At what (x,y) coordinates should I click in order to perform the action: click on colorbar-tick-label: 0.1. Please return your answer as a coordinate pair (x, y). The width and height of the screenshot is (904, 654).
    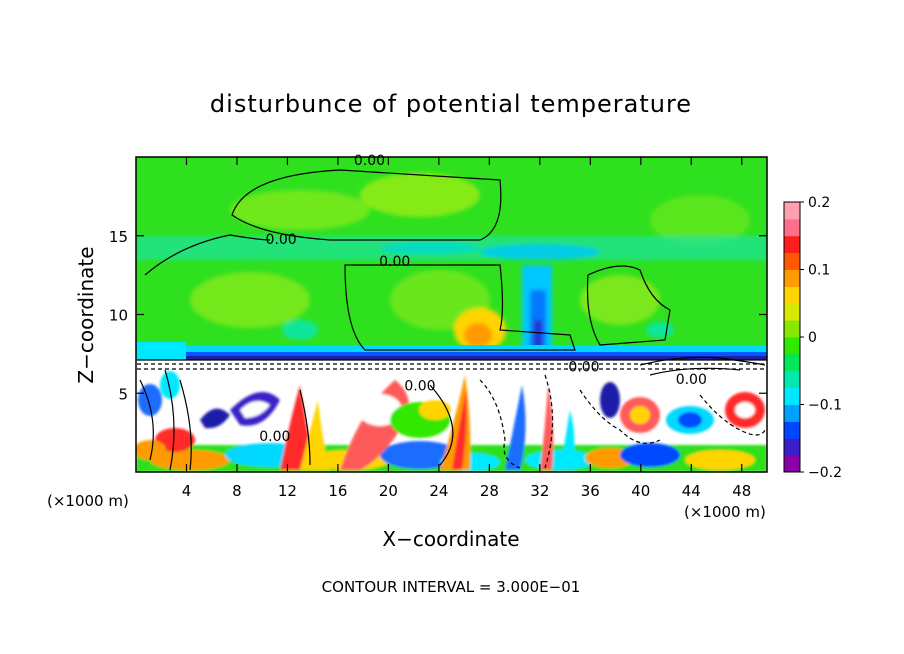
    Looking at the image, I should click on (819, 271).